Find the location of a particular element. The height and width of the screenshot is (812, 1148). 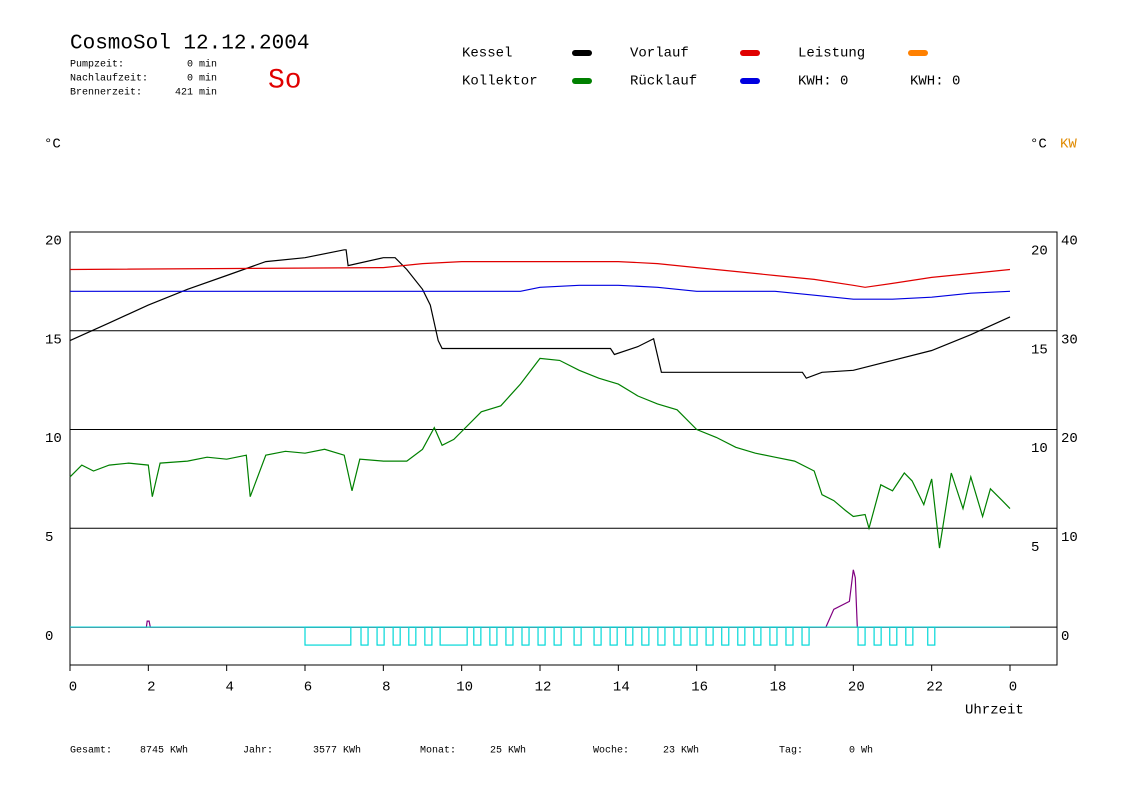

x-tick-label: 22 is located at coordinates (934, 688).